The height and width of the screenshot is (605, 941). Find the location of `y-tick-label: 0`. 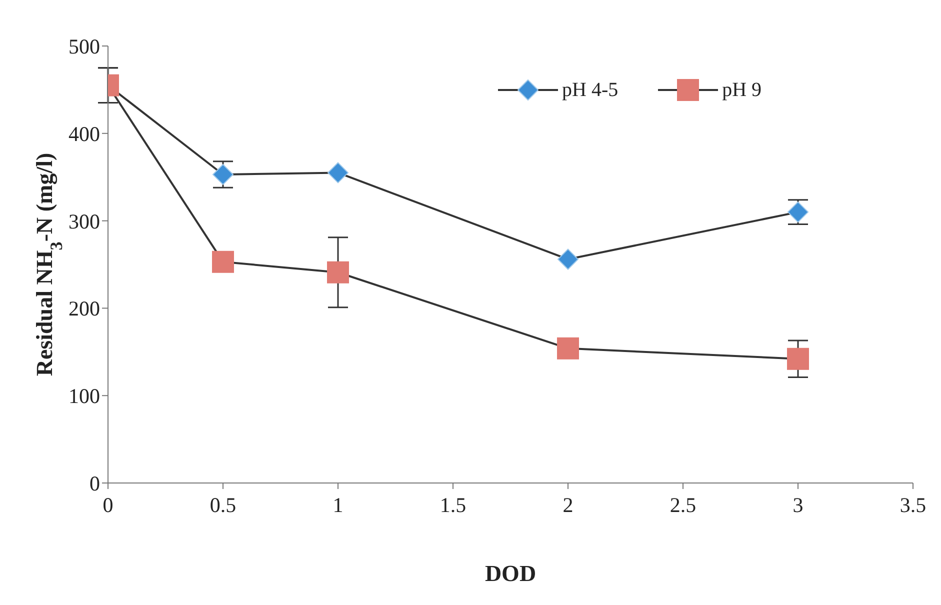

y-tick-label: 0 is located at coordinates (95, 483).